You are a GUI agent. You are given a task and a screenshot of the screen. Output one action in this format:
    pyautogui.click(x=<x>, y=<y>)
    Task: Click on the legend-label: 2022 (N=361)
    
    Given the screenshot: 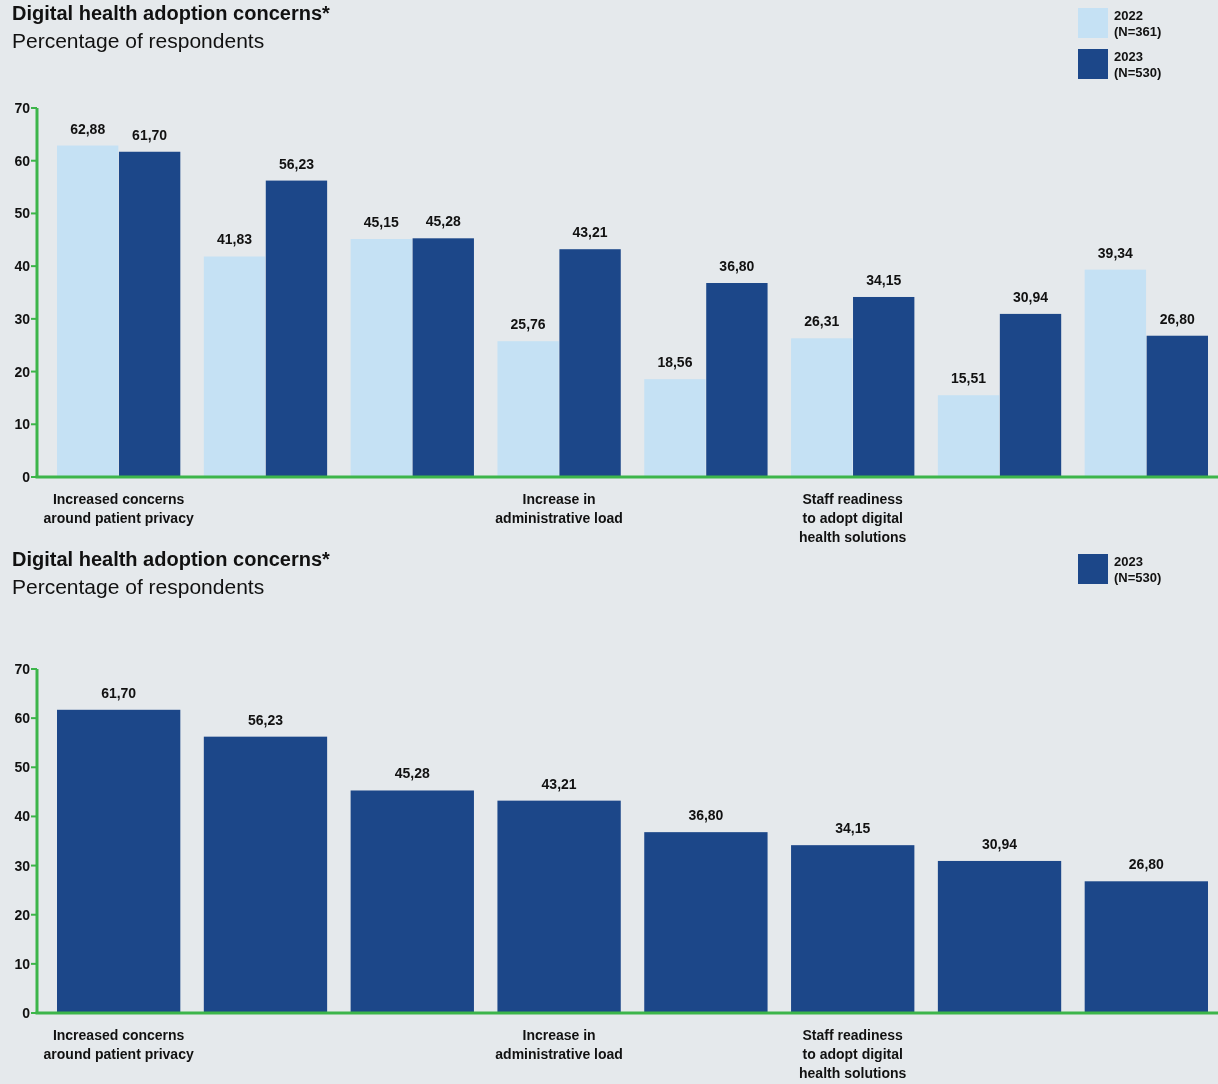 What is the action you would take?
    pyautogui.click(x=1138, y=23)
    